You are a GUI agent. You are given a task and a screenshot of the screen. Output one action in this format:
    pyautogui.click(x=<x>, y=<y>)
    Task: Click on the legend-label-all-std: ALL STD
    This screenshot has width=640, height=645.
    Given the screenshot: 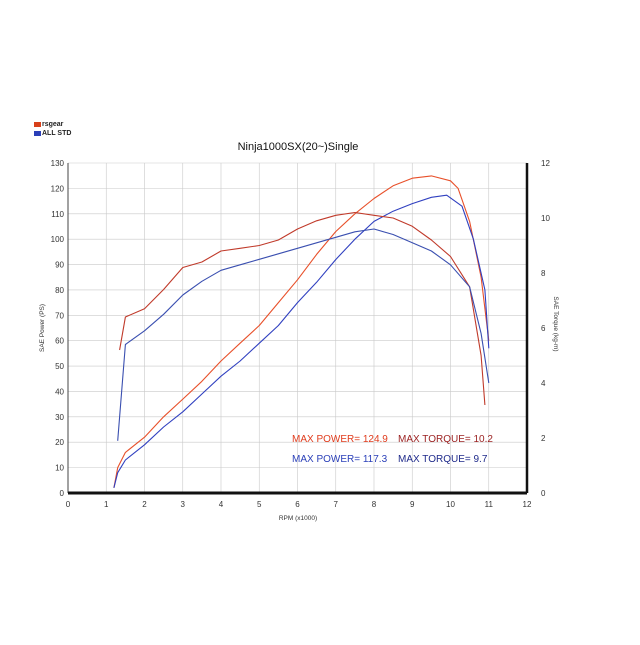 What is the action you would take?
    pyautogui.click(x=57, y=133)
    